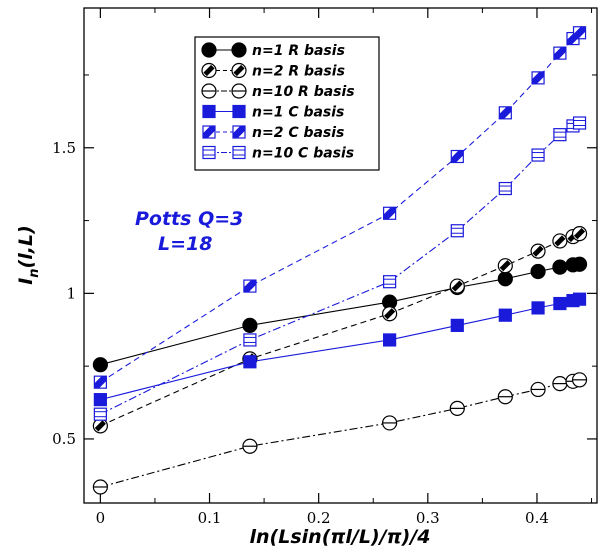 This screenshot has width=609, height=552. I want to click on legend-entry-n-10-r-basis: n=10 R basis, so click(278, 91).